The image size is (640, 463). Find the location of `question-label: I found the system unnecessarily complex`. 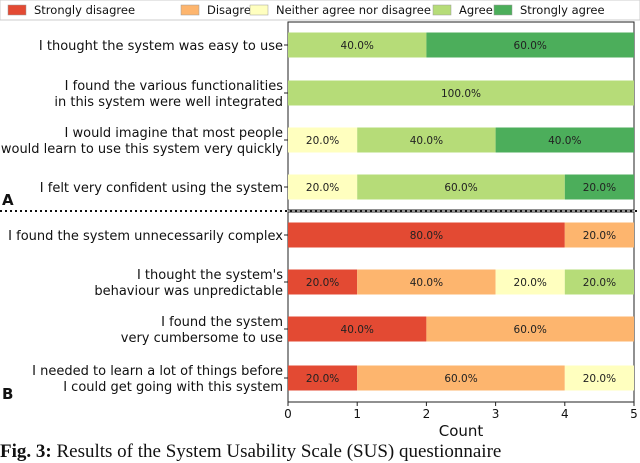

question-label: I found the system unnecessarily complex is located at coordinates (145, 236).